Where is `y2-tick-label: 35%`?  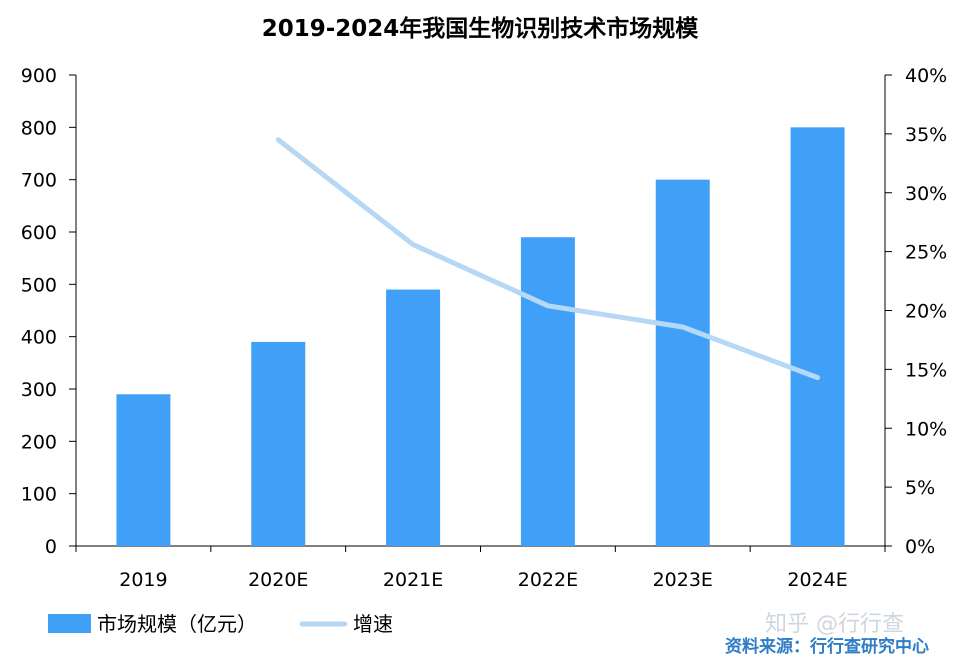
y2-tick-label: 35% is located at coordinates (926, 135).